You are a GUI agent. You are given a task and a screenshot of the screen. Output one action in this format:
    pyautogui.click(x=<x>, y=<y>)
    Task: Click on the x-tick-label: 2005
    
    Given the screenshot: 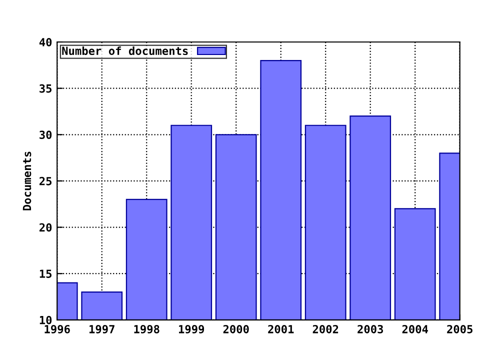 What is the action you would take?
    pyautogui.click(x=459, y=329)
    